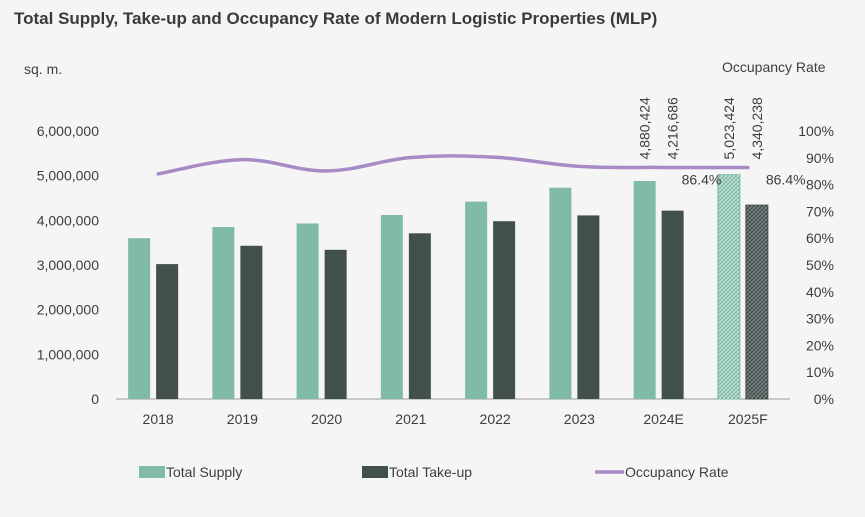 The width and height of the screenshot is (865, 517). What do you see at coordinates (673, 128) in the screenshot?
I see `data-label-takeup: 4,216,686` at bounding box center [673, 128].